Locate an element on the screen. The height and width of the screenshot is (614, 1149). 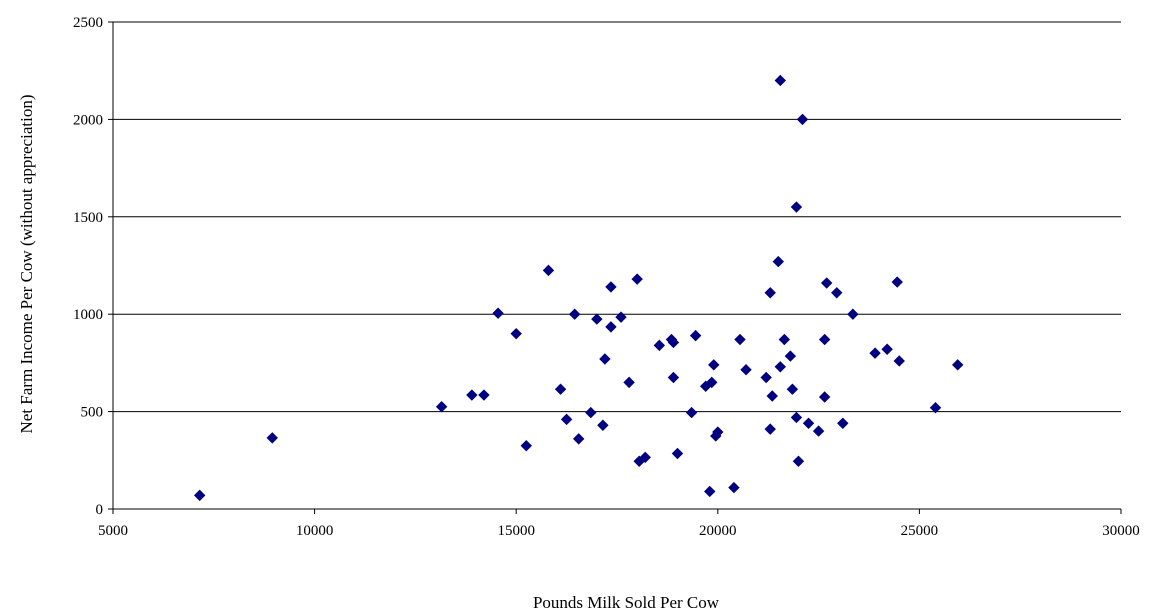
y-tick-label: 2500 is located at coordinates (88, 23).